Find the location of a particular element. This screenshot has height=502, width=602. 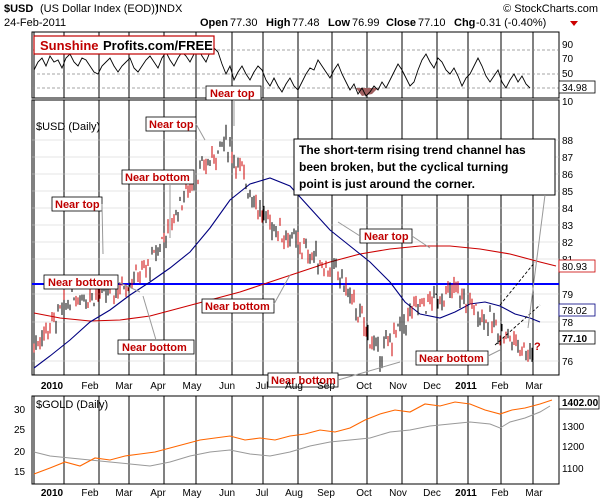

ma-long-value-box is located at coordinates (577, 266).